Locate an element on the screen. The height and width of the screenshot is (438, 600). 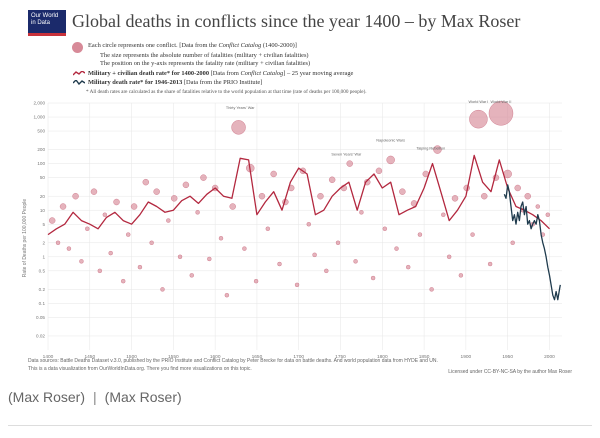
x-tick-label: 1500 is located at coordinates (131, 357).